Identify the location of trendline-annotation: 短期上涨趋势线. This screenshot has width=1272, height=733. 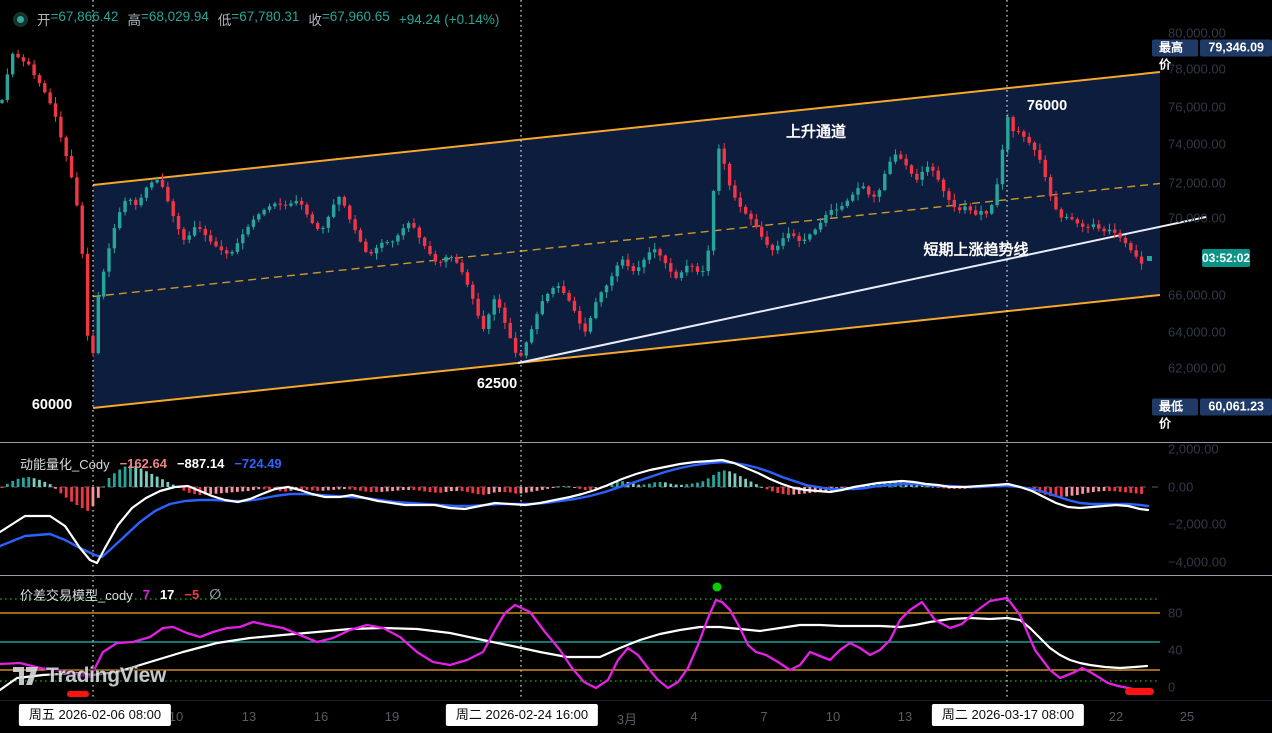
(976, 250).